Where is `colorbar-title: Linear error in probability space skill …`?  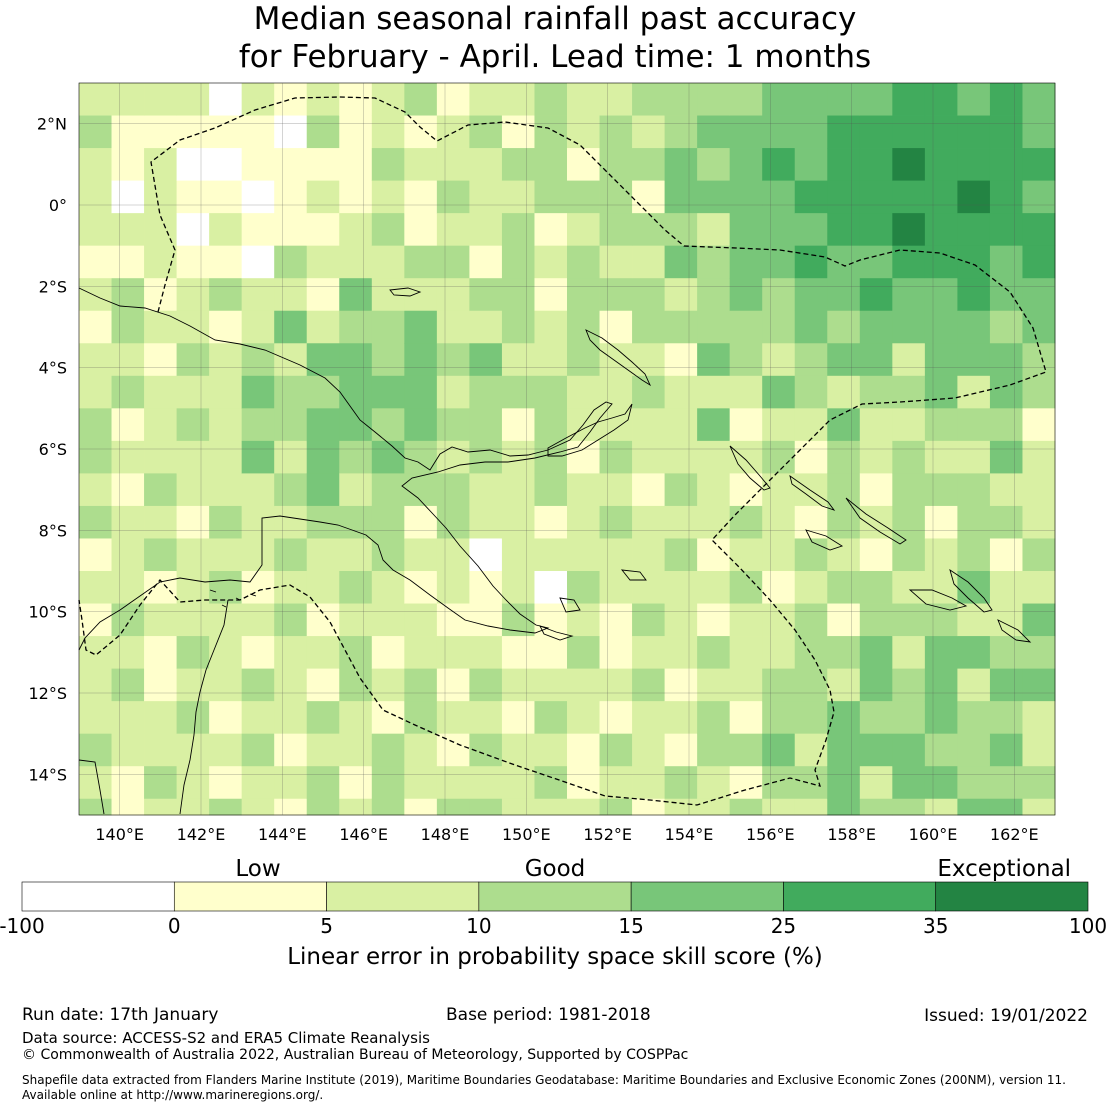 colorbar-title: Linear error in probability space skill … is located at coordinates (555, 957).